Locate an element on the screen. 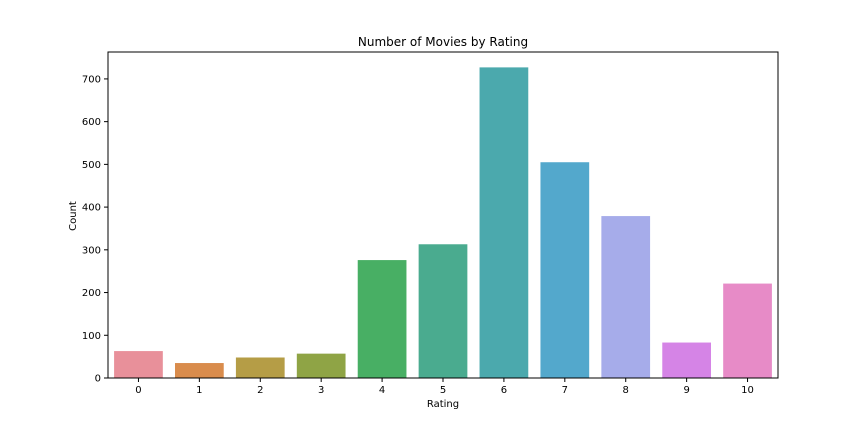 The height and width of the screenshot is (432, 864). y-tick-label: 700 is located at coordinates (91, 79).